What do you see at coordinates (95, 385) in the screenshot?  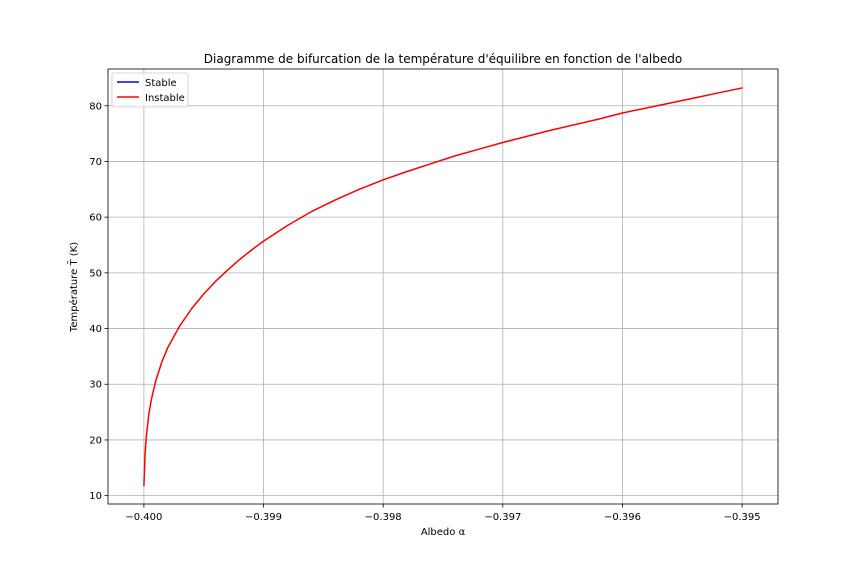 I see `y-tick-label: 30` at bounding box center [95, 385].